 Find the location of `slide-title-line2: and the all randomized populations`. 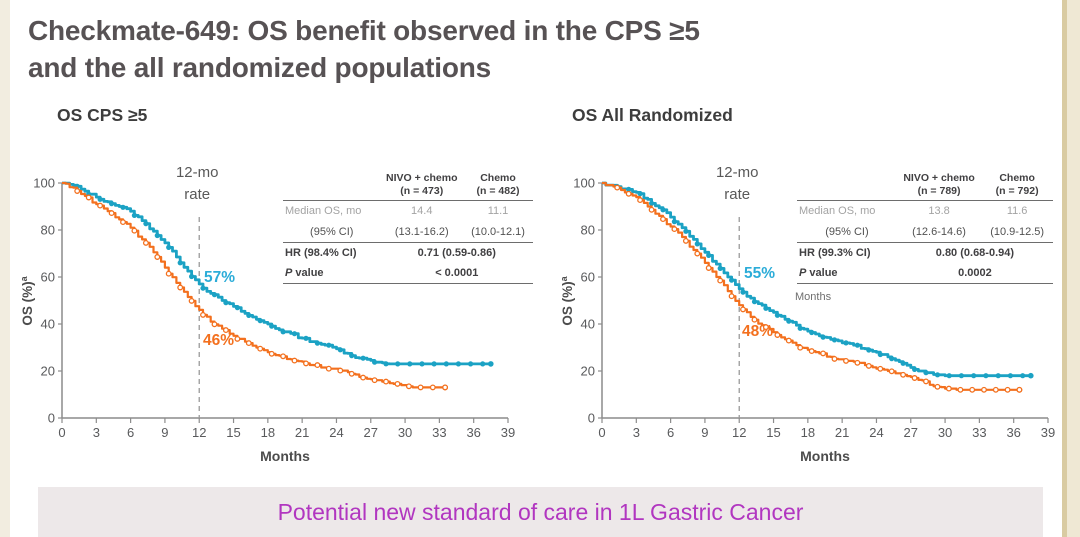

slide-title-line2: and the all randomized populations is located at coordinates (260, 67).